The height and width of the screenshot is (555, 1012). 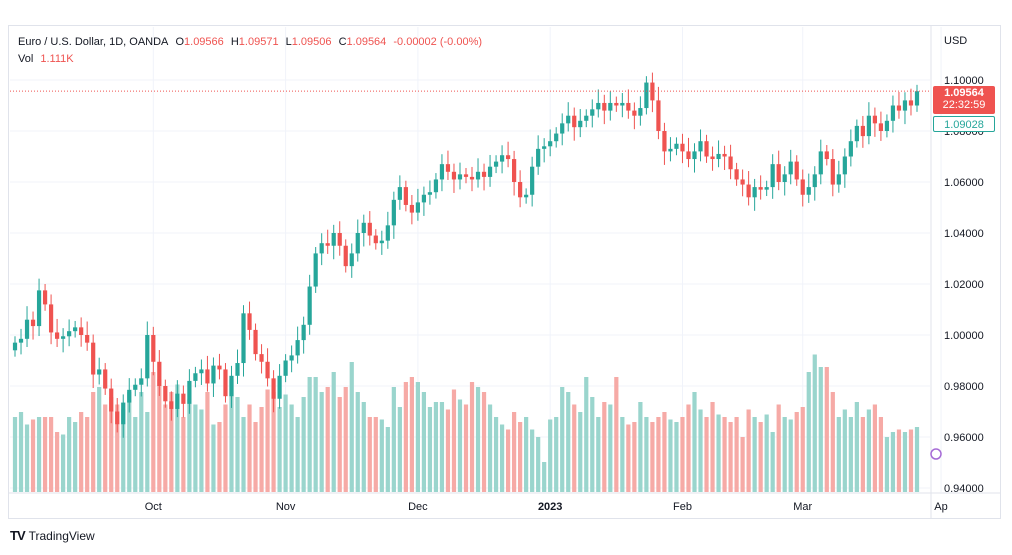 What do you see at coordinates (61, 535) in the screenshot?
I see `brand-name: TradingView` at bounding box center [61, 535].